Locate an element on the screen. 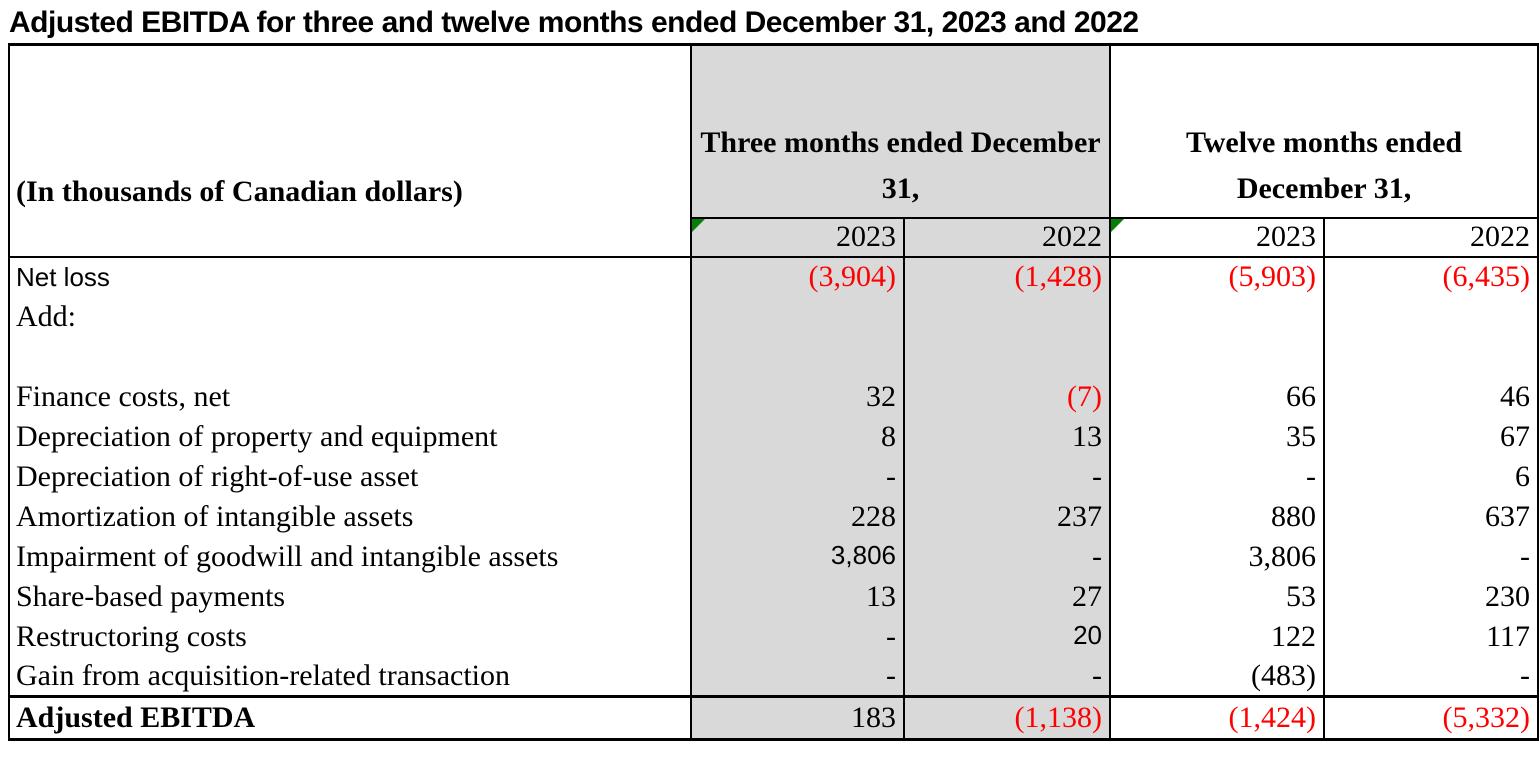  table-row is located at coordinates (774, 356).